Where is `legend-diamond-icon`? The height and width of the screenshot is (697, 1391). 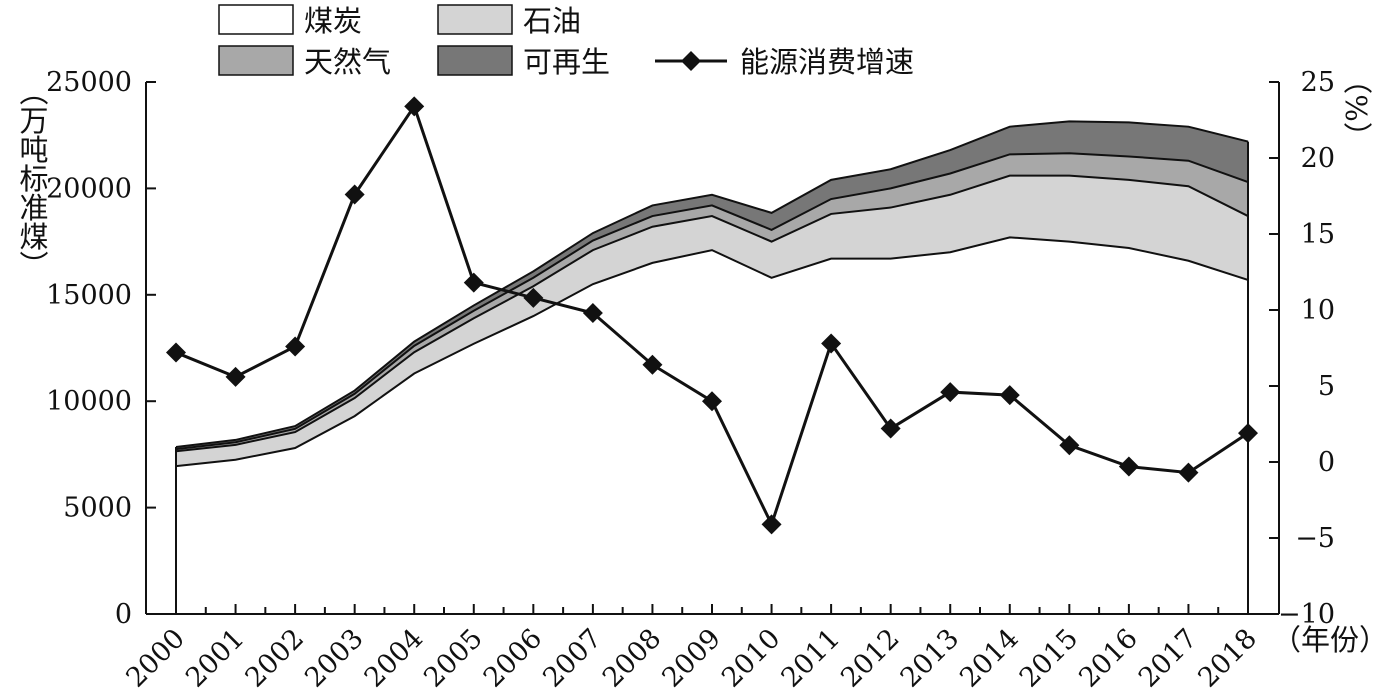 legend-diamond-icon is located at coordinates (691, 61).